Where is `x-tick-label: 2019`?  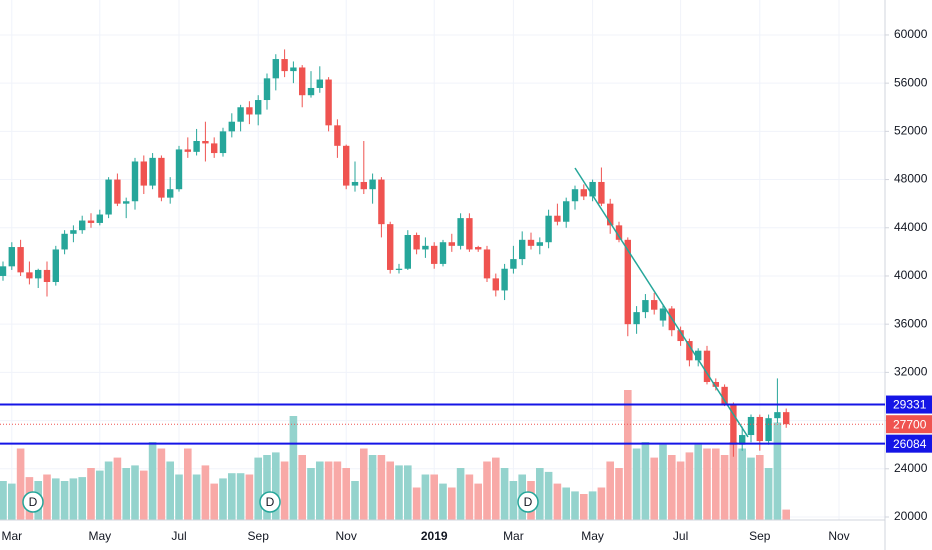
x-tick-label: 2019 is located at coordinates (434, 536).